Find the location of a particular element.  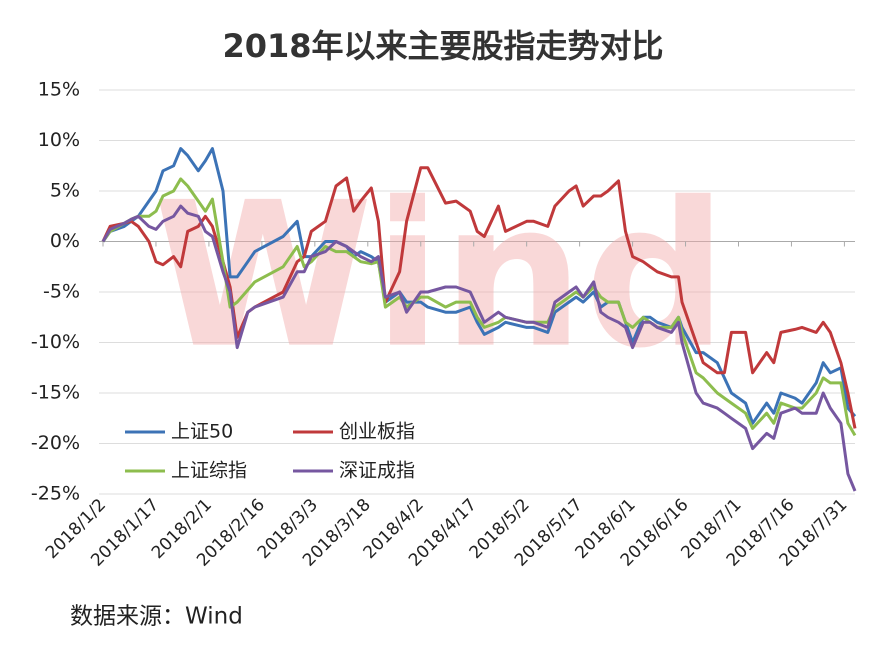

y-tick-label: 0% is located at coordinates (65, 241).